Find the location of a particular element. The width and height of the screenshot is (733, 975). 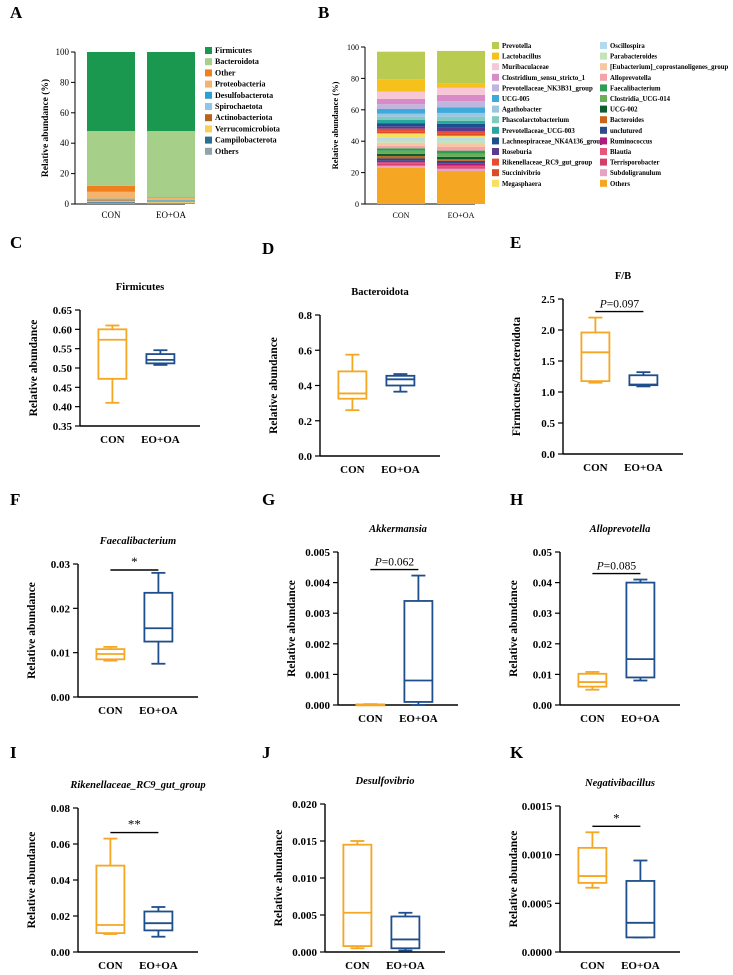

y-tick-label: 0.35 is located at coordinates (63, 427).